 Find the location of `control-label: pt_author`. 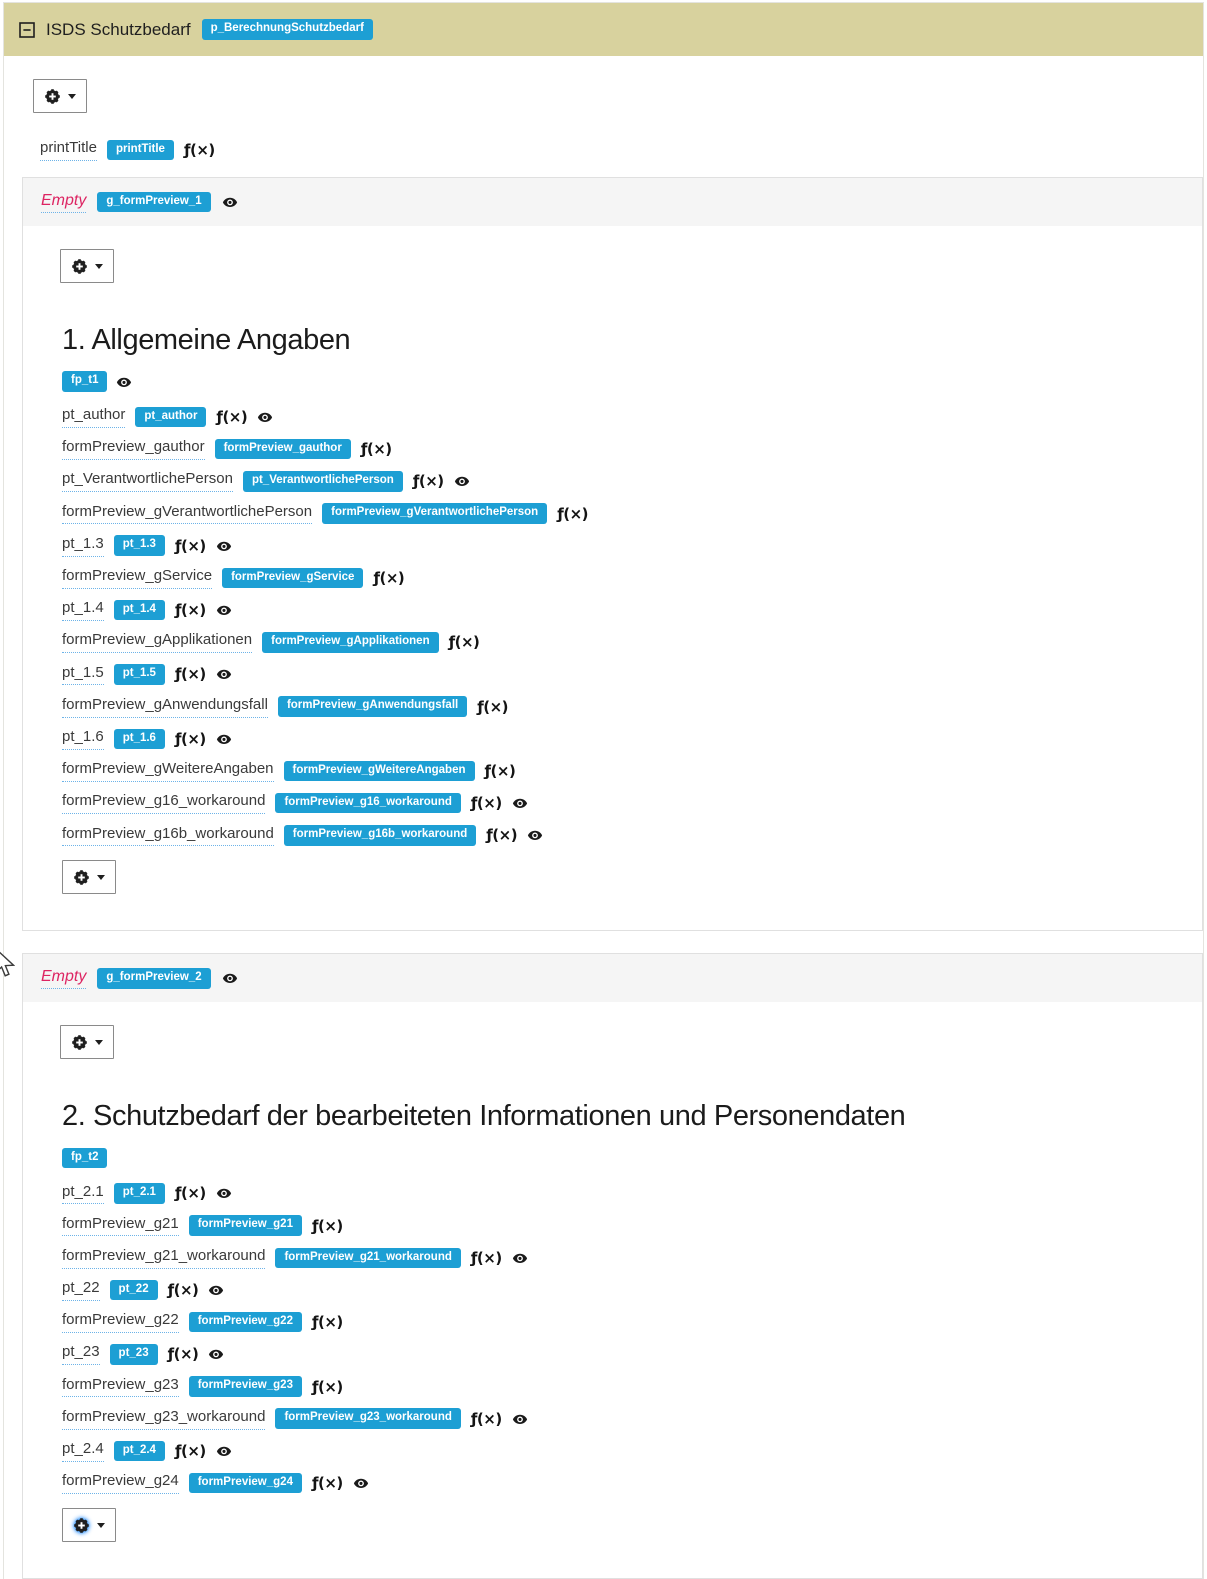

control-label: pt_author is located at coordinates (94, 417).